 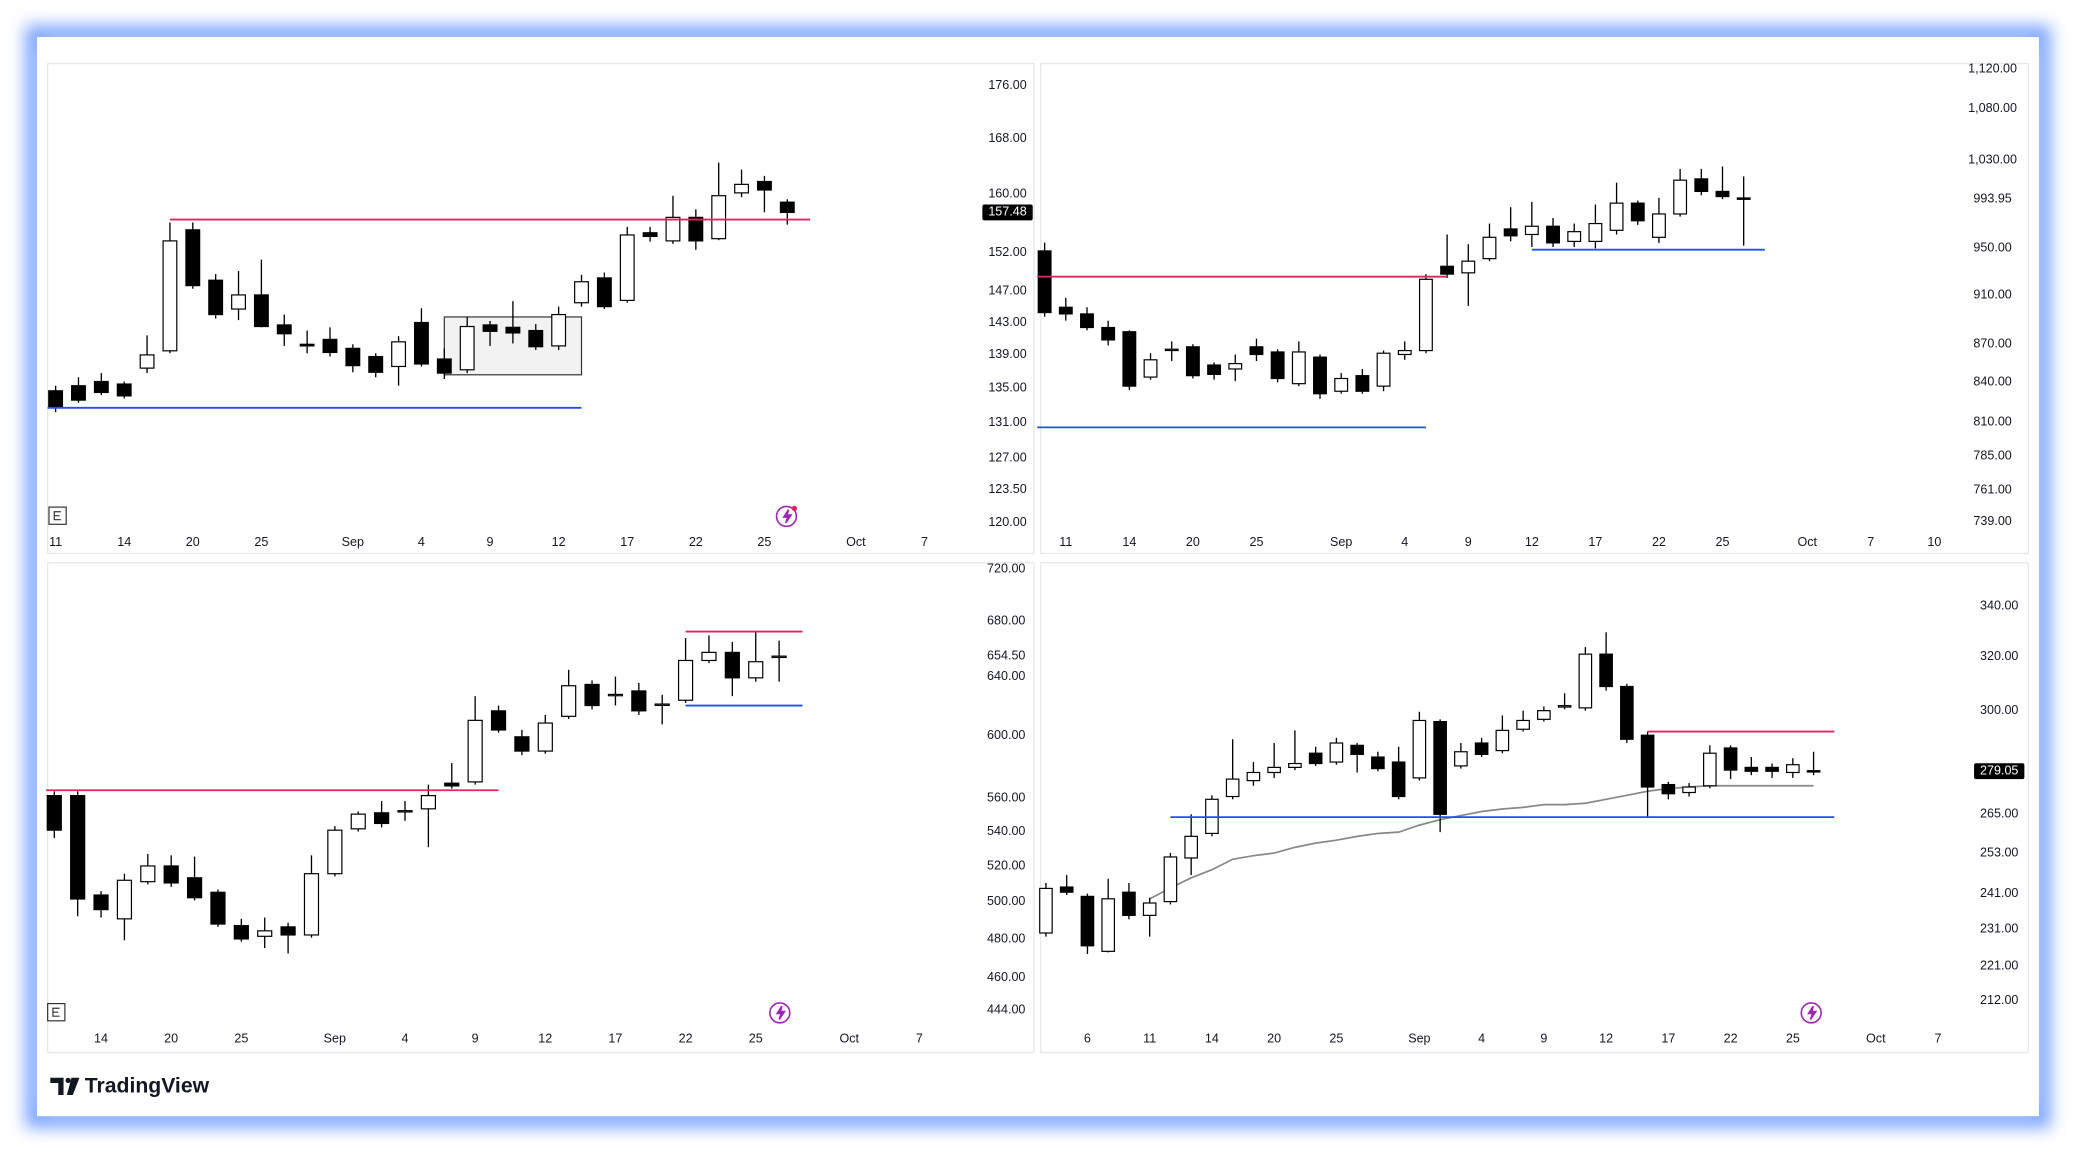 What do you see at coordinates (1992, 521) in the screenshot?
I see `y-tick-label: 739.00` at bounding box center [1992, 521].